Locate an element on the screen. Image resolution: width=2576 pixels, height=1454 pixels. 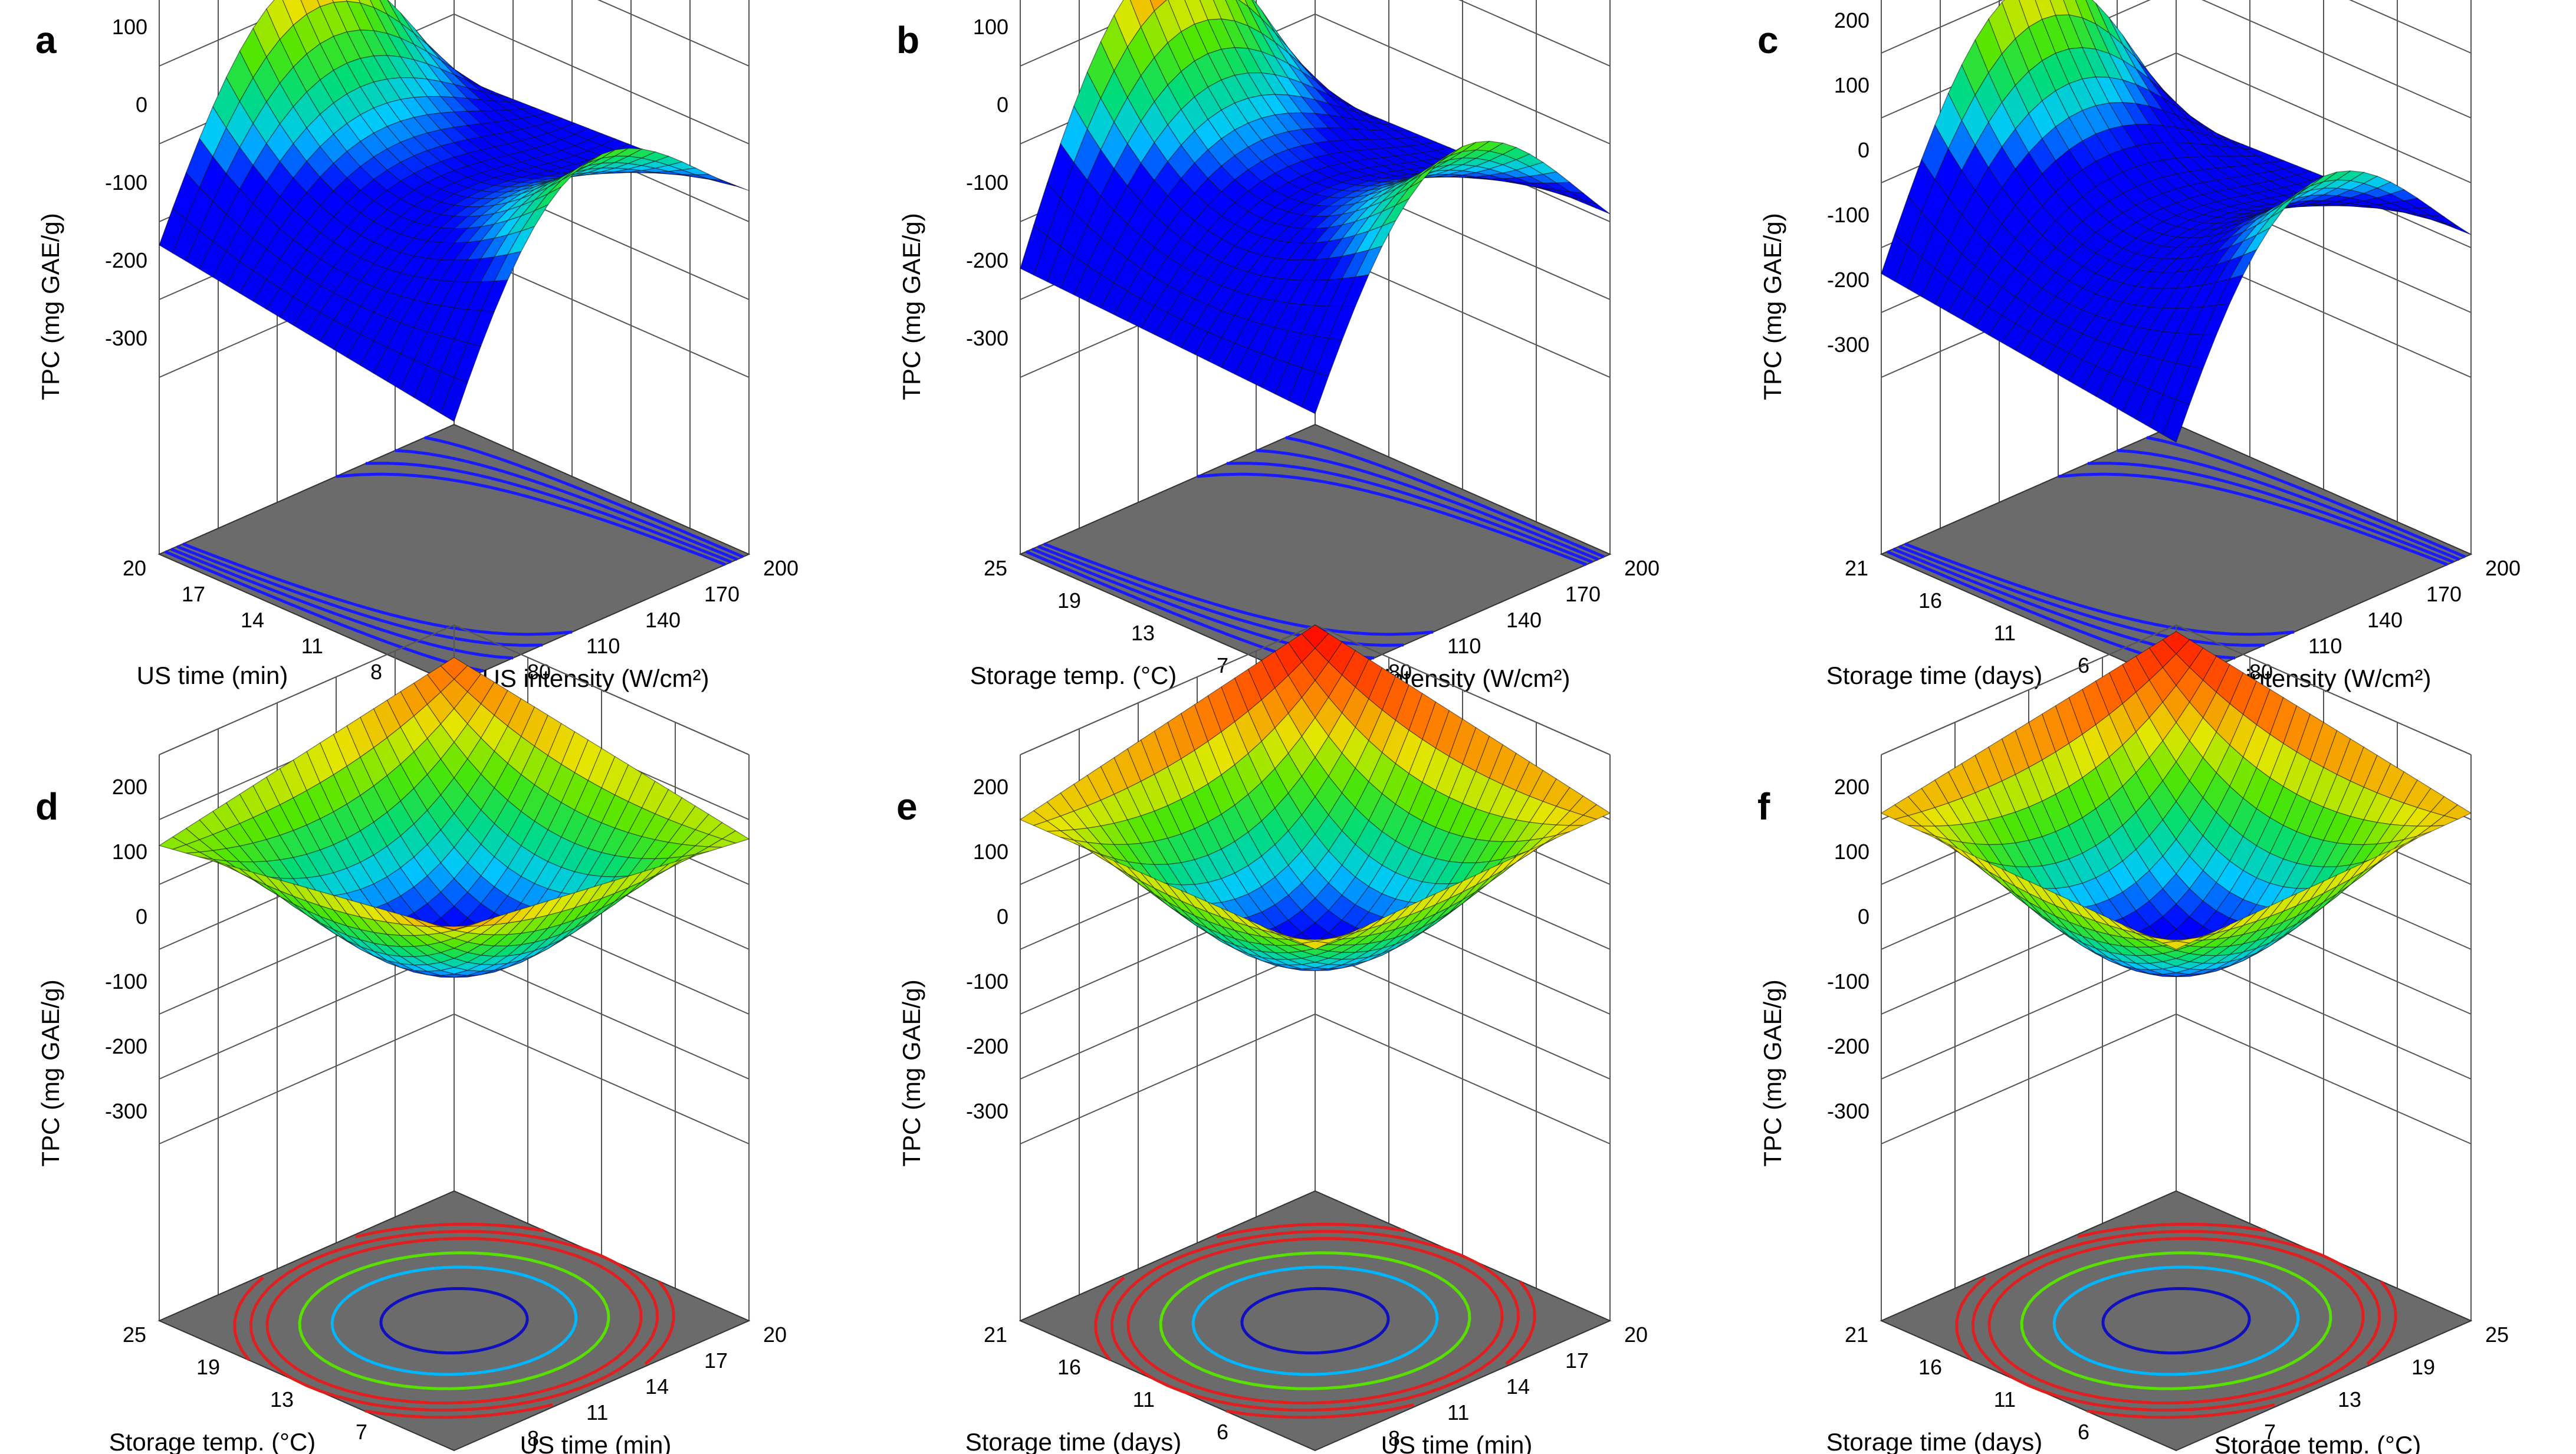
x-tick-label: 17 is located at coordinates (1577, 1360).